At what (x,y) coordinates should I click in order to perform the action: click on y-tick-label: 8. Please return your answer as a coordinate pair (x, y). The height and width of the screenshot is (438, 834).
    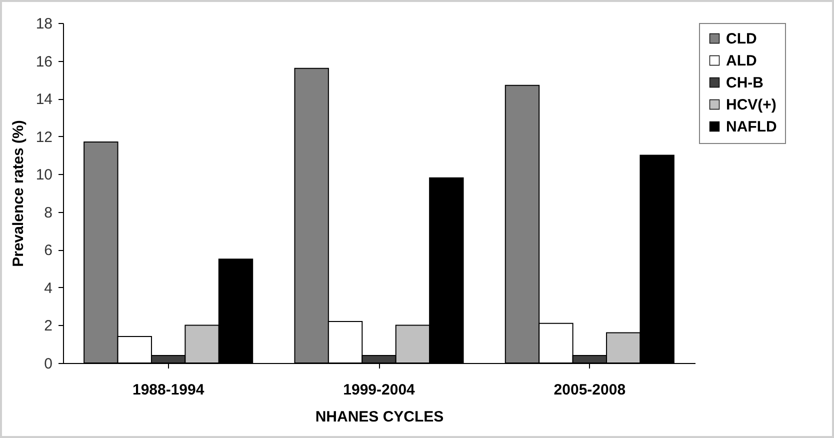
    Looking at the image, I should click on (48, 213).